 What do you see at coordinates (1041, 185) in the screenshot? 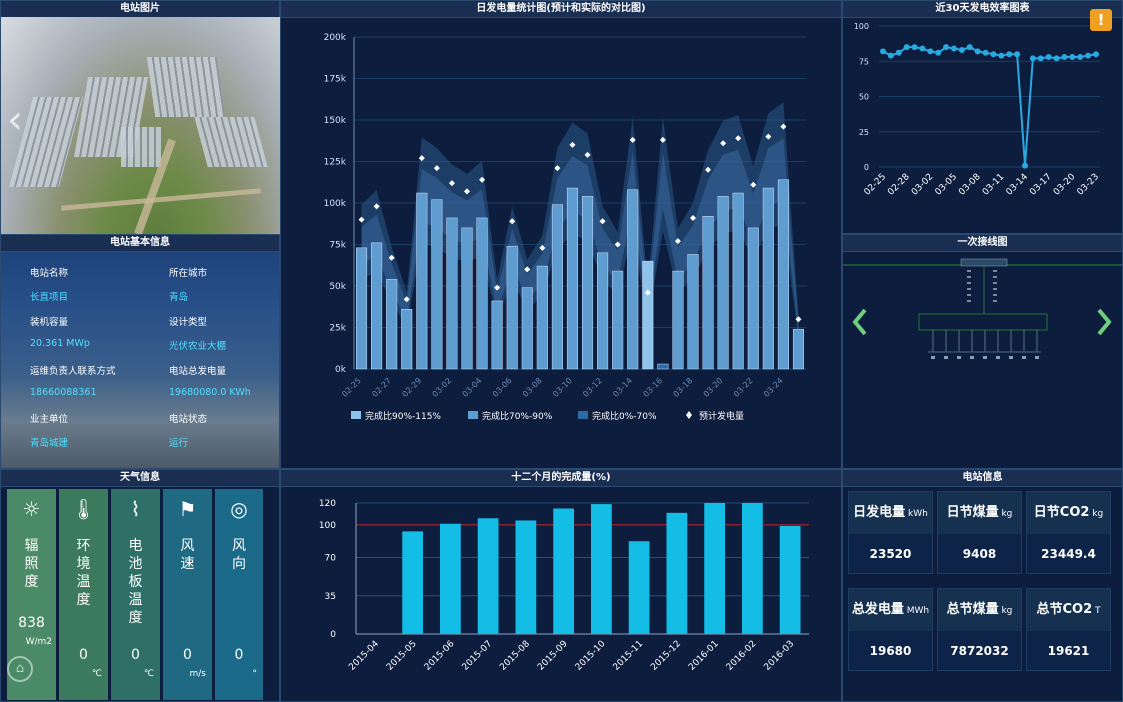
I see `eff-xtick: 03-17` at bounding box center [1041, 185].